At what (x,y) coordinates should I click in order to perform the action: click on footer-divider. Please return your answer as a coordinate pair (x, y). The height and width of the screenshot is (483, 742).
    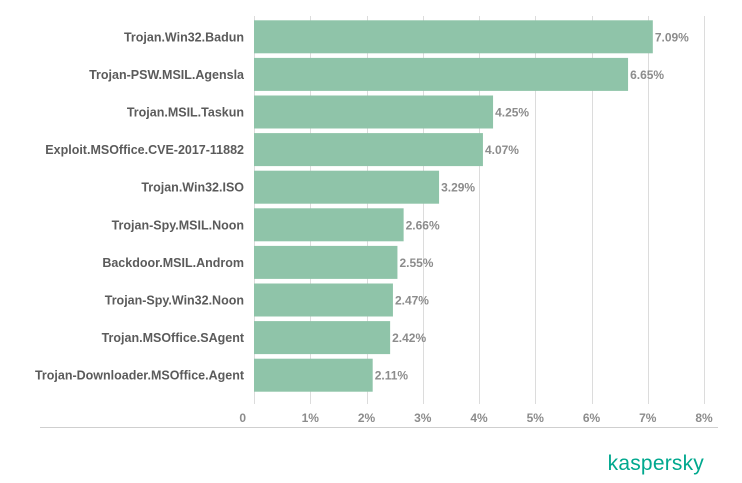
    Looking at the image, I should click on (379, 427).